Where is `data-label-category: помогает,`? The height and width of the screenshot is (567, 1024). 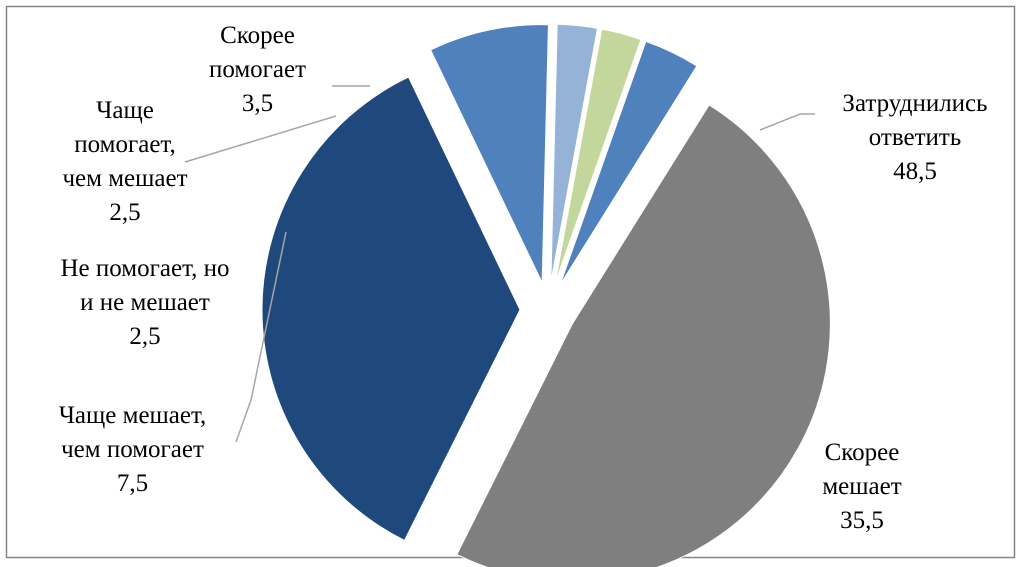 data-label-category: помогает, is located at coordinates (125, 144).